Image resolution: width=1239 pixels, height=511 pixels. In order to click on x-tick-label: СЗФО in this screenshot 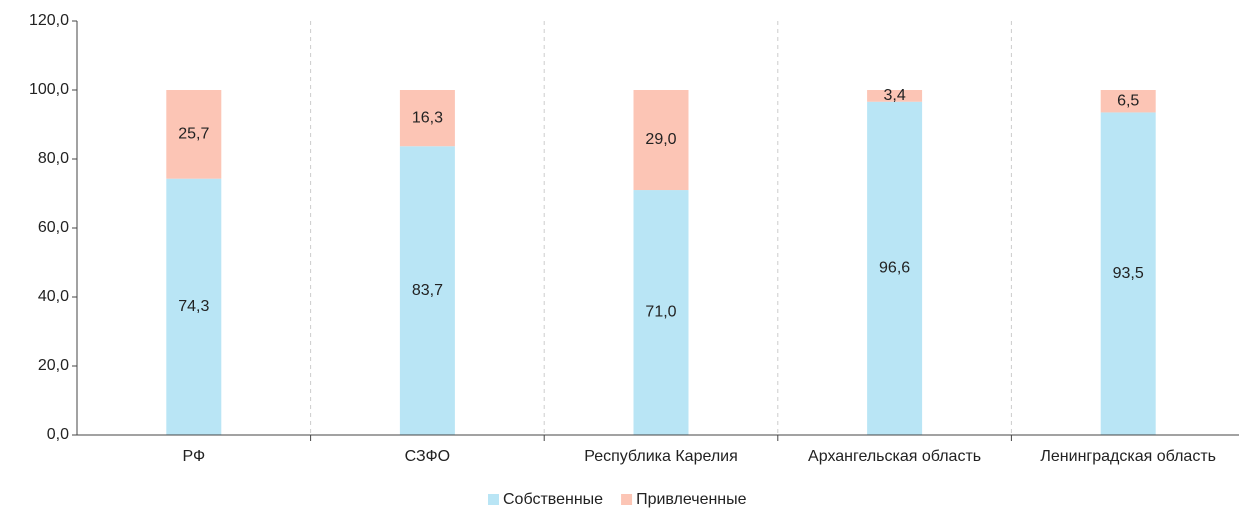, I will do `click(427, 456)`.